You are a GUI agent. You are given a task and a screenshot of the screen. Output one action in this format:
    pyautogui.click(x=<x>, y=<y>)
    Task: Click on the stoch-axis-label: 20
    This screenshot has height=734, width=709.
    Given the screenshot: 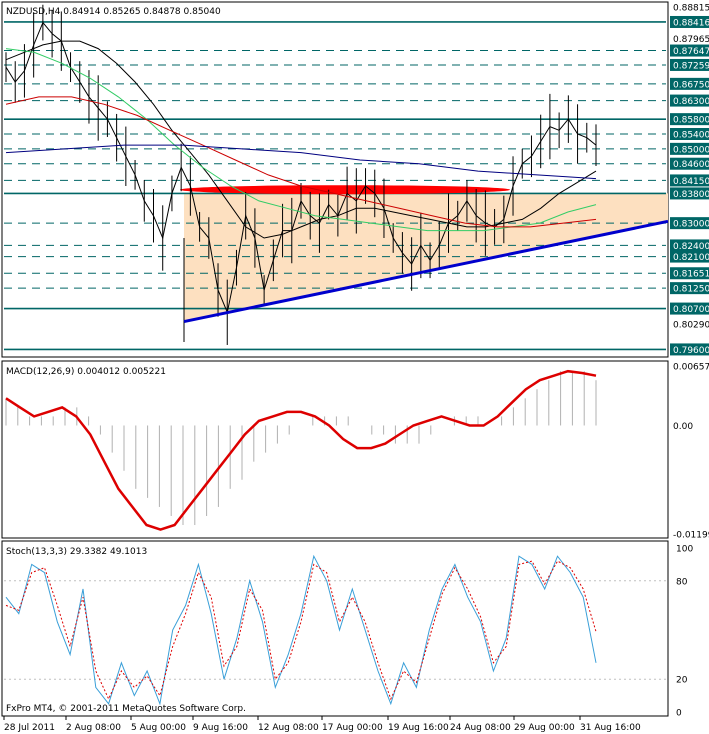 What is the action you would take?
    pyautogui.click(x=682, y=681)
    